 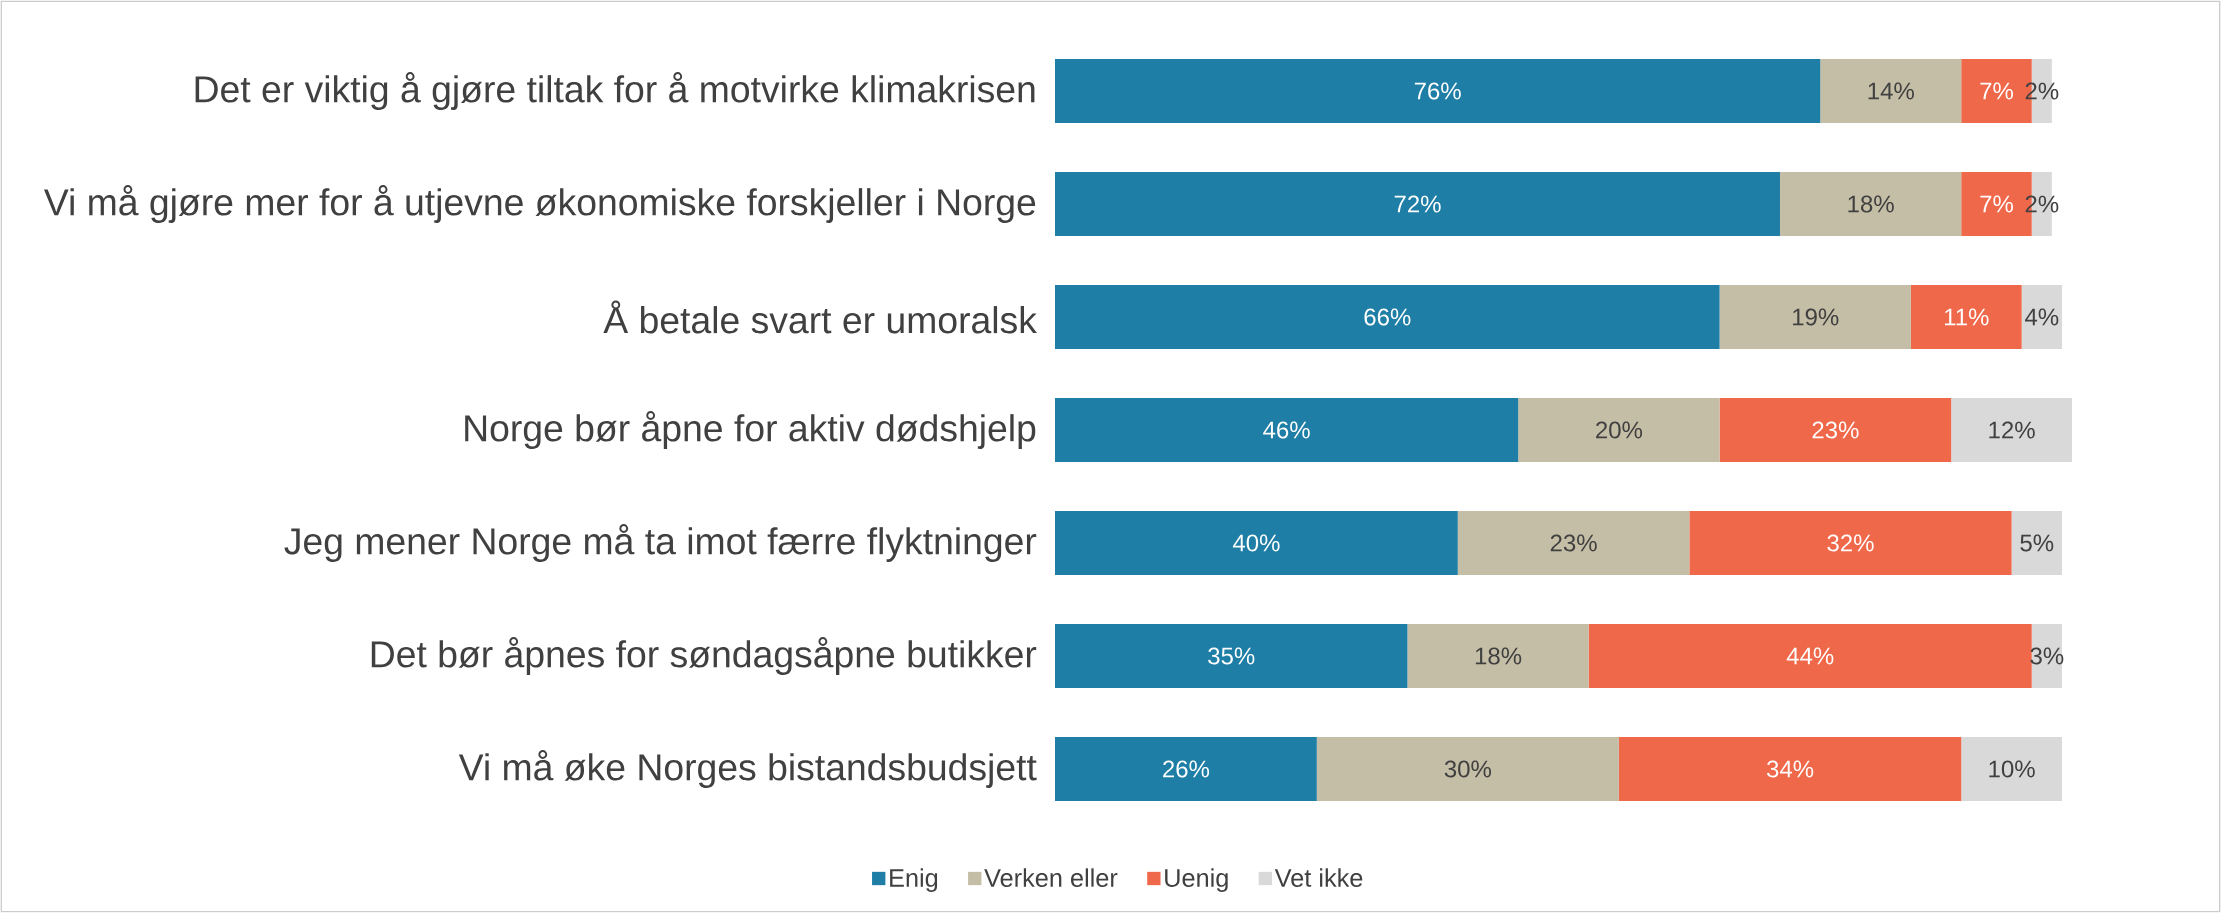 I want to click on y-tick-label: Det bør åpnes for søndagsåpne butikker, so click(x=704, y=656).